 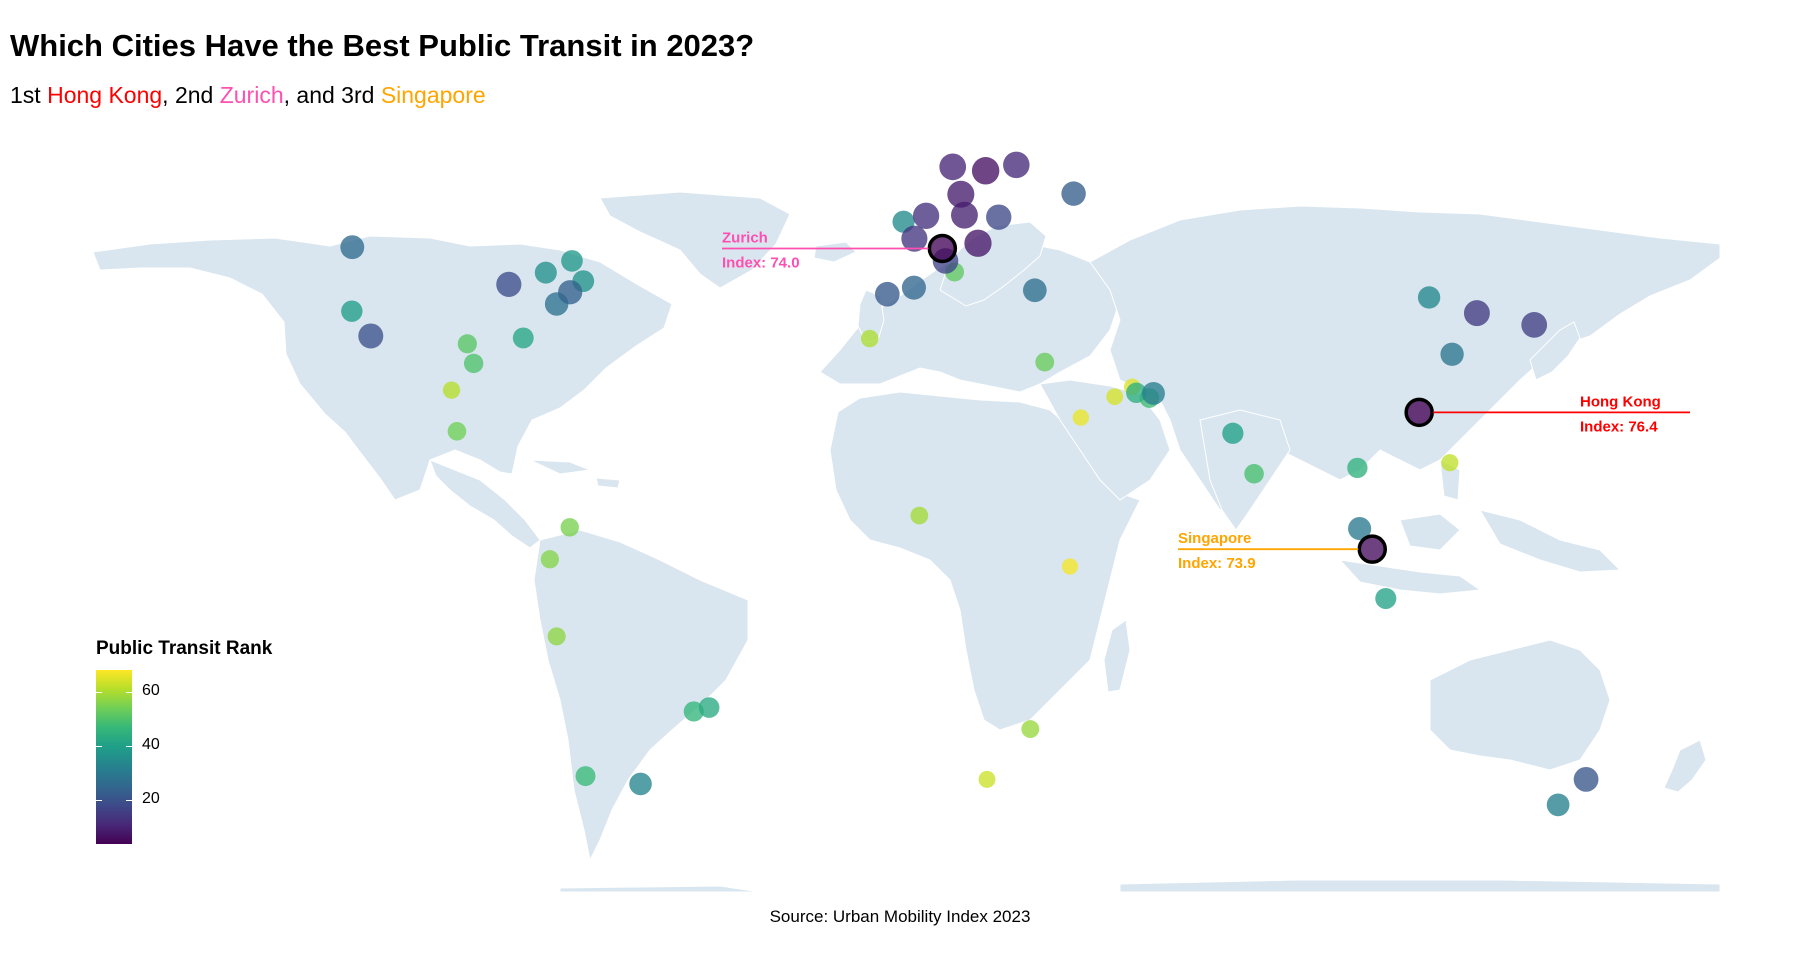 I want to click on land-se-asia-islands, so click(x=1480, y=527).